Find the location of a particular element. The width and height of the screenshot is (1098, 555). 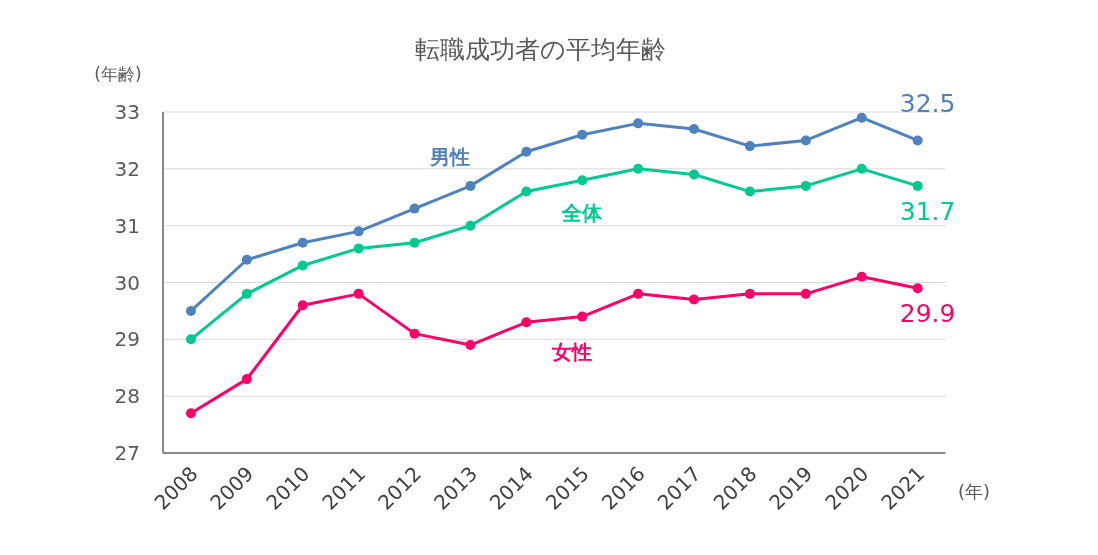

x-axis-title: (年) is located at coordinates (974, 491).